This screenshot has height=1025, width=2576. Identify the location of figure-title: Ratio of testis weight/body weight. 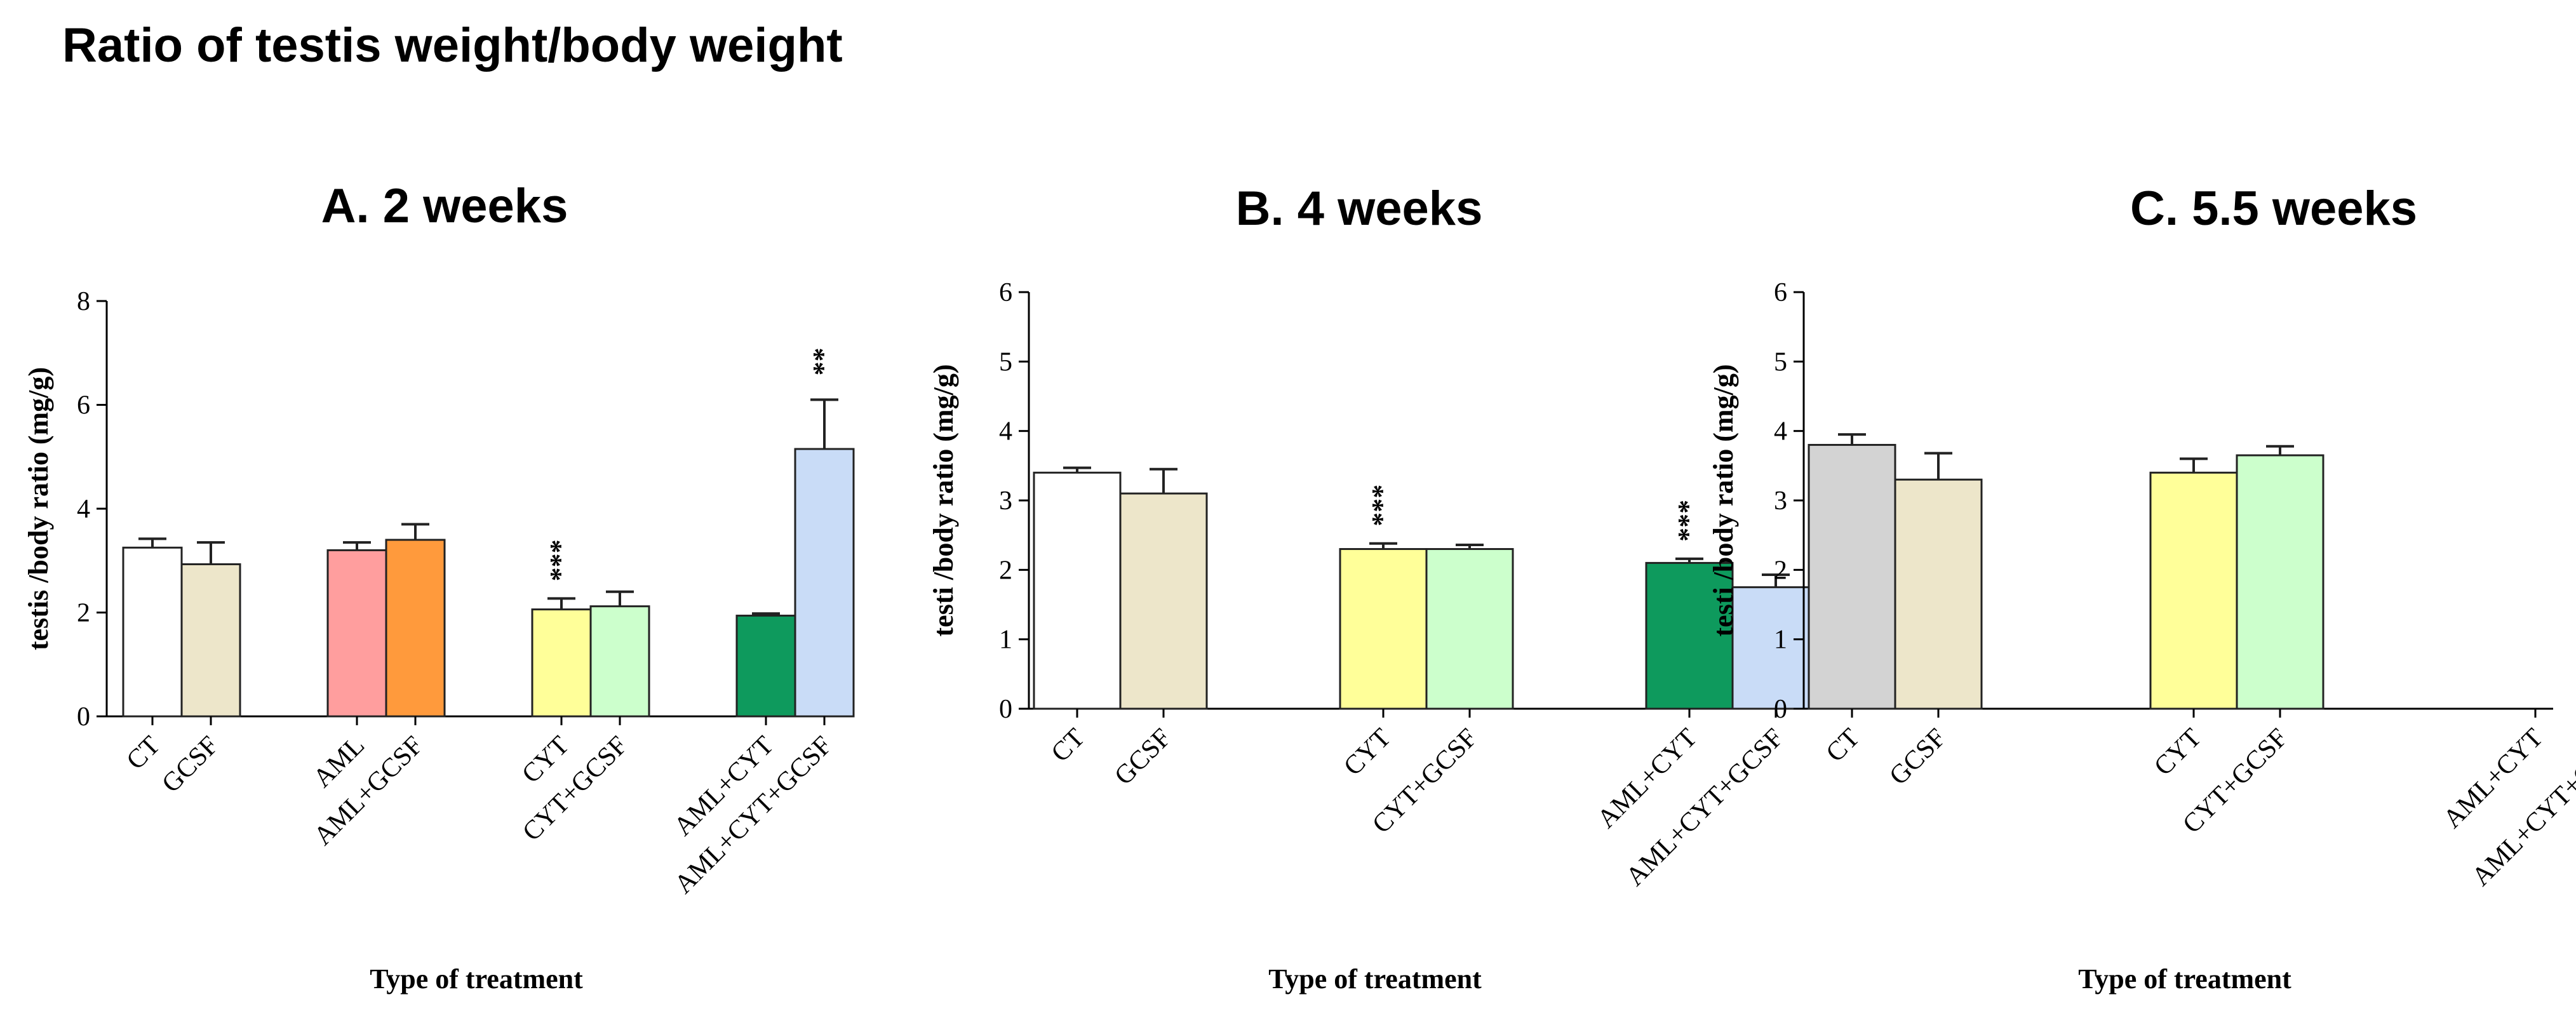
(452, 45).